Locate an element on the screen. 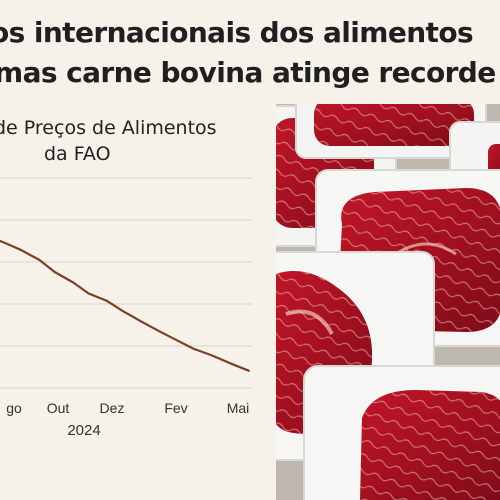  x-tick-label-mai: Mai is located at coordinates (238, 408).